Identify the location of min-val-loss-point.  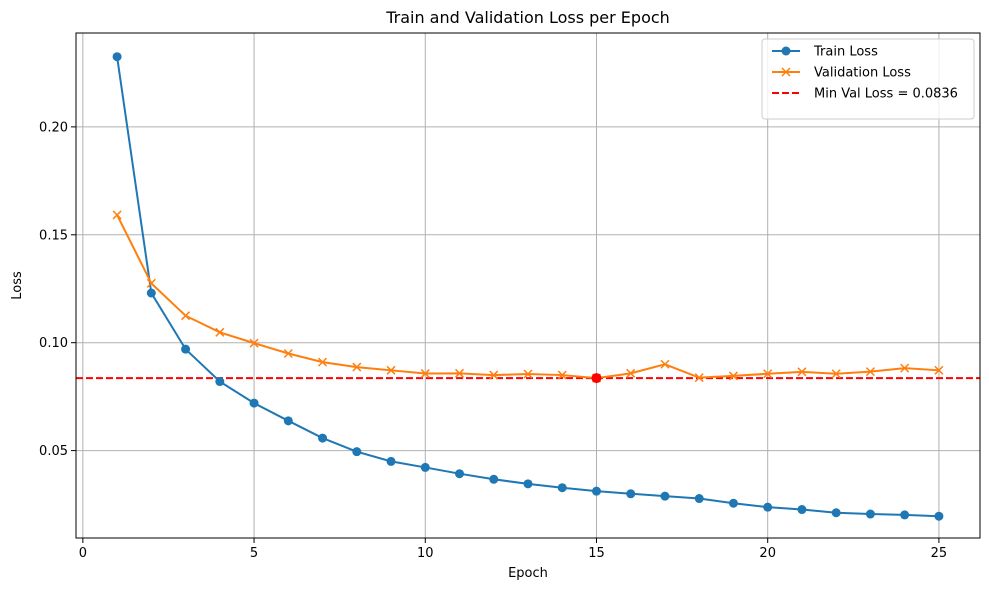
(596, 378).